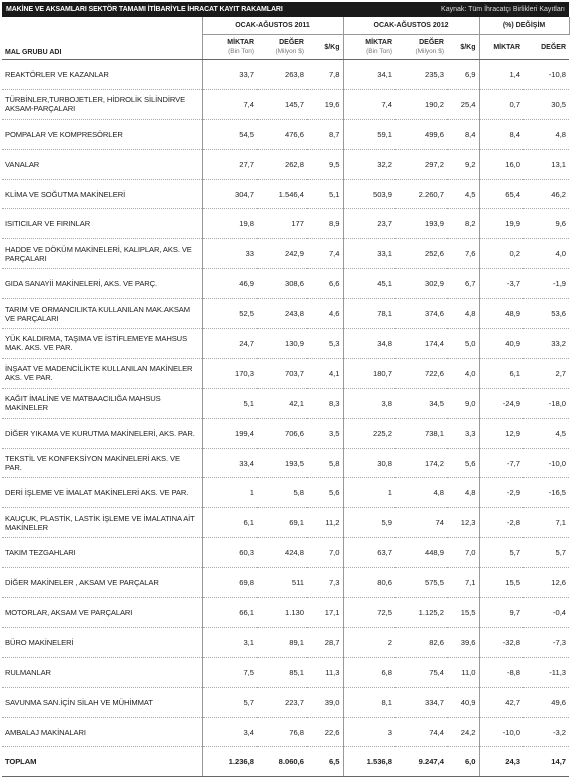 The width and height of the screenshot is (571, 777). Describe the element at coordinates (229, 702) in the screenshot. I see `cell: 5,7` at that location.